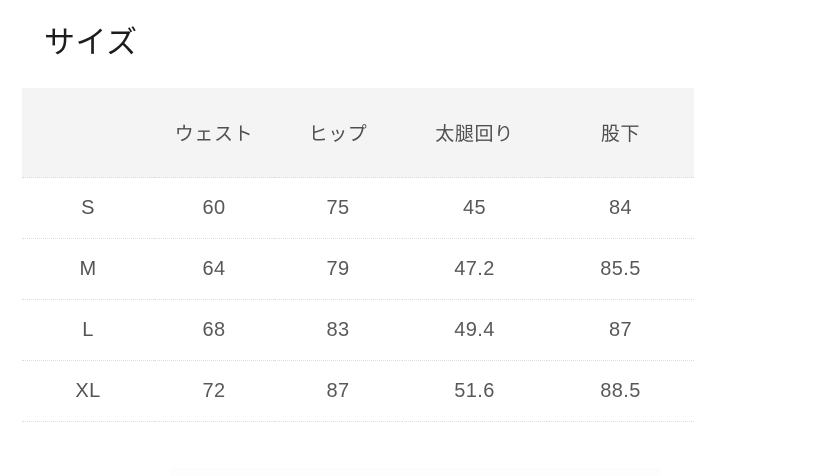 The height and width of the screenshot is (476, 826). Describe the element at coordinates (474, 391) in the screenshot. I see `cell-thigh: 51.6` at that location.